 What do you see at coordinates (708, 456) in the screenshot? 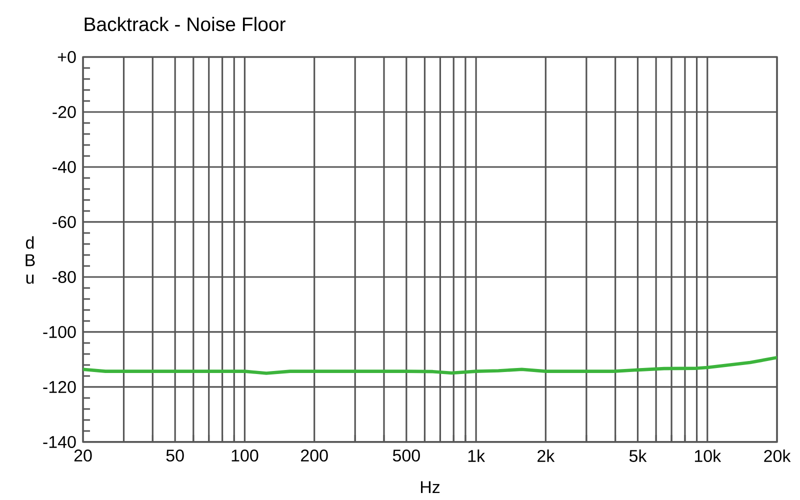
I see `x-tick-label: 10k` at bounding box center [708, 456].